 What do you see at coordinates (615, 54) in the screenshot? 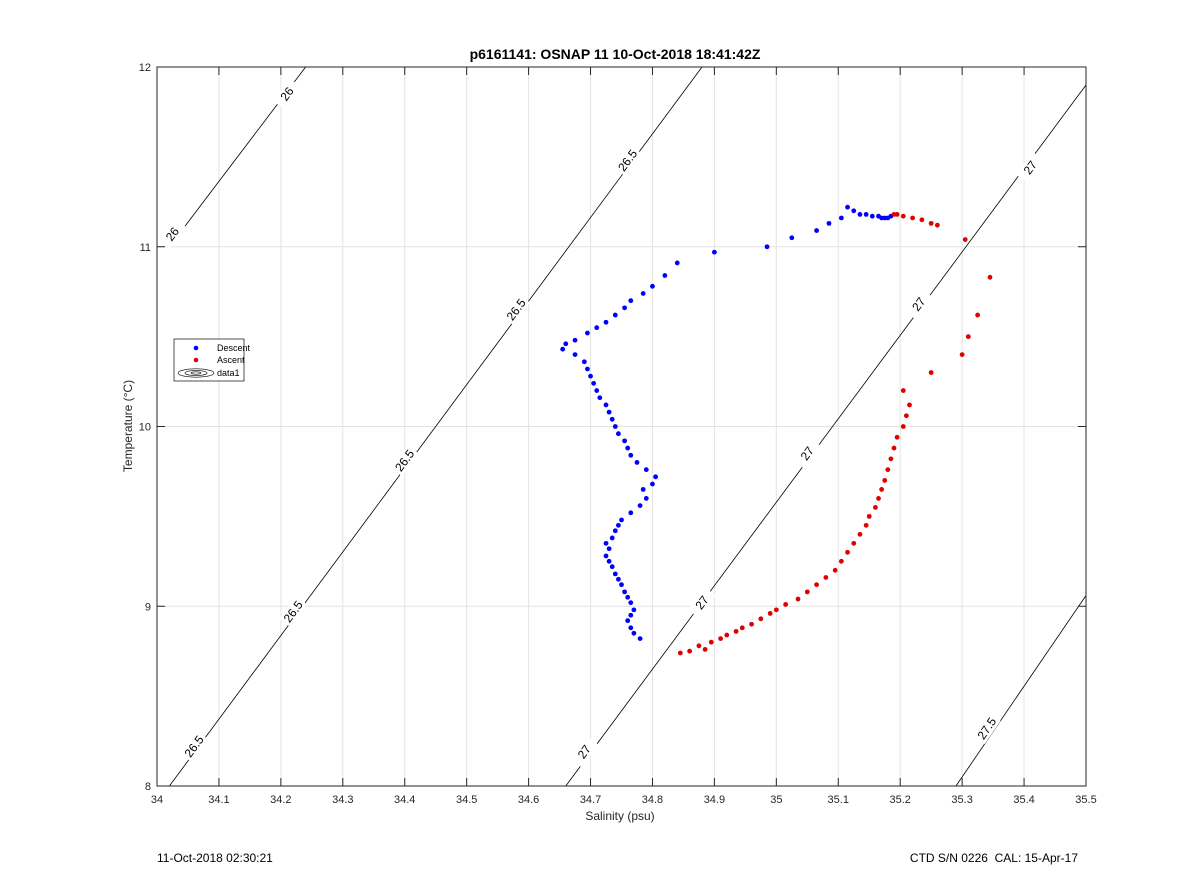
I see `chart-title: p6161141: OSNAP 11 10-Oct-2018 18:41:42Z` at bounding box center [615, 54].